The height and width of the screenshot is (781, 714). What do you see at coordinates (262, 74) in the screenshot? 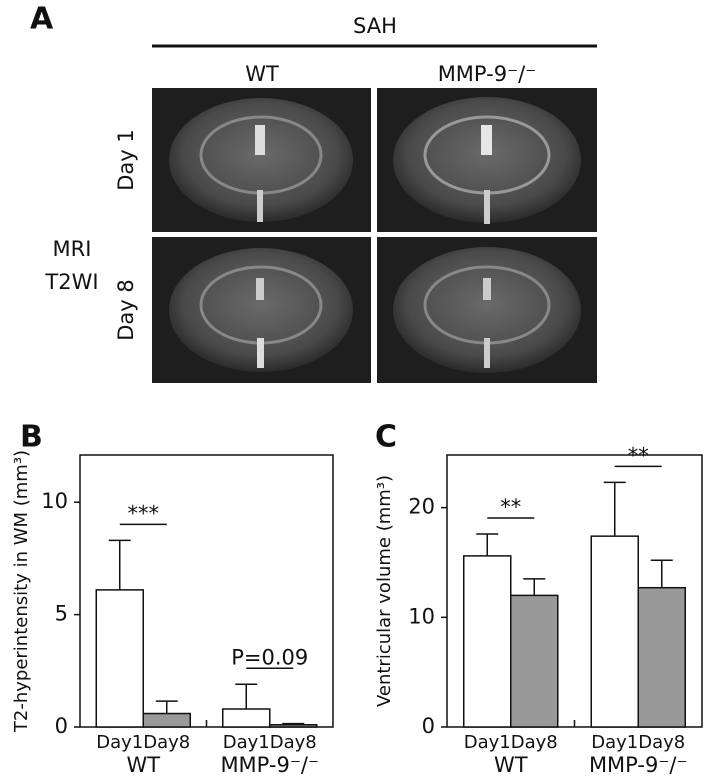
I see `column-label: WT` at bounding box center [262, 74].